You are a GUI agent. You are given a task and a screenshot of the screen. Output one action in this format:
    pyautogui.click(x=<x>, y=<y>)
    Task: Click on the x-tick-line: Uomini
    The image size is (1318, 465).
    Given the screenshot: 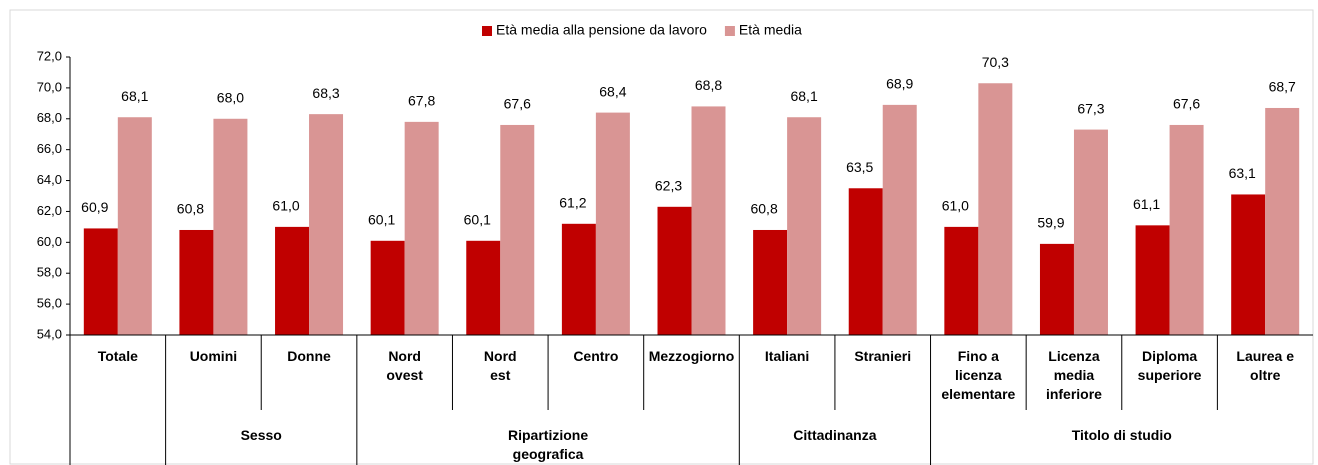 What is the action you would take?
    pyautogui.click(x=213, y=356)
    